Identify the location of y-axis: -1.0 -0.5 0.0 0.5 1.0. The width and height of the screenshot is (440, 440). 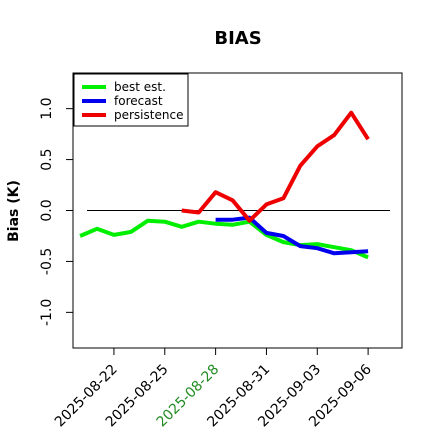
(56, 212).